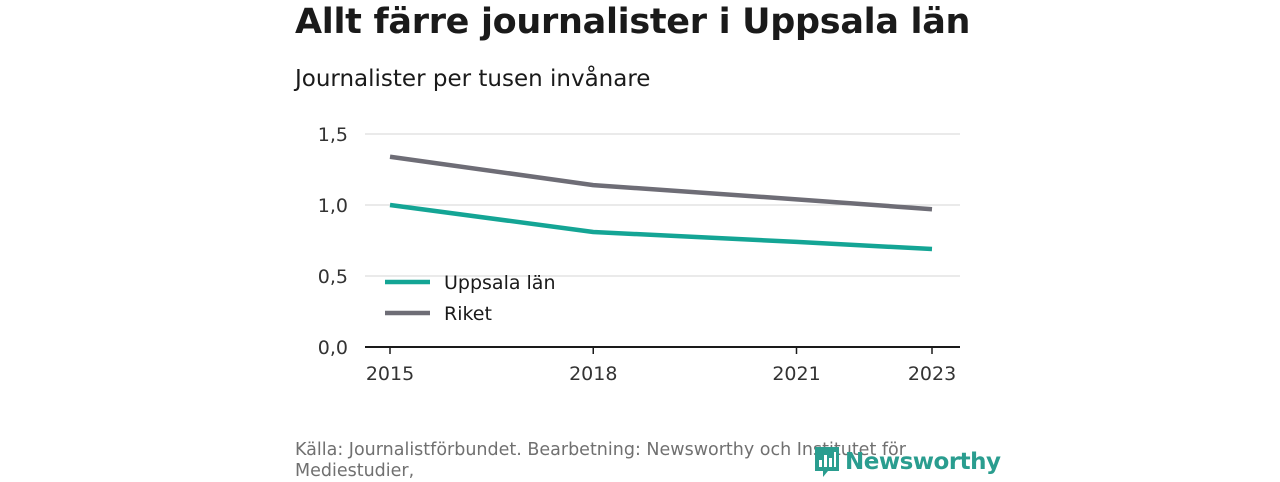 This screenshot has height=482, width=1280. Describe the element at coordinates (470, 298) in the screenshot. I see `legend: Uppsala län Riket` at that location.